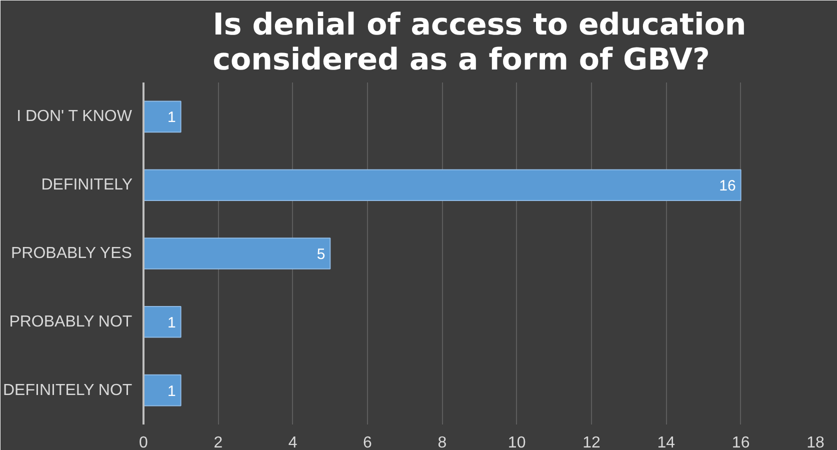 The width and height of the screenshot is (837, 450). Describe the element at coordinates (70, 321) in the screenshot. I see `y-tick-label: PROBABLY NOT` at that location.